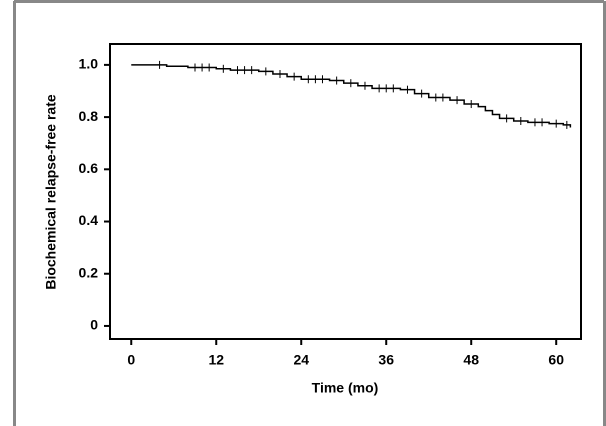 The image size is (606, 426). Describe the element at coordinates (89, 116) in the screenshot. I see `y-tick-label: 0.8` at that location.